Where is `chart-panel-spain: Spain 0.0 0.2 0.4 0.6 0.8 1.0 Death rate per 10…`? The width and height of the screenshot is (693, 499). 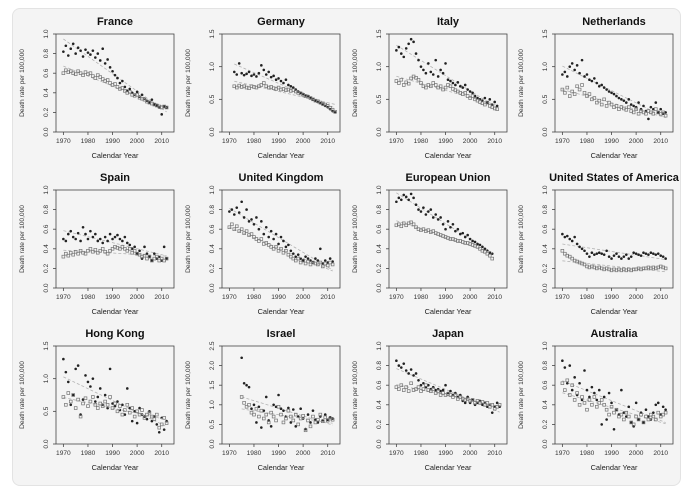 chart-panel-spain: Spain 0.0 0.2 0.4 0.6 0.8 1.0 Death rate per 10… is located at coordinates (97, 244).